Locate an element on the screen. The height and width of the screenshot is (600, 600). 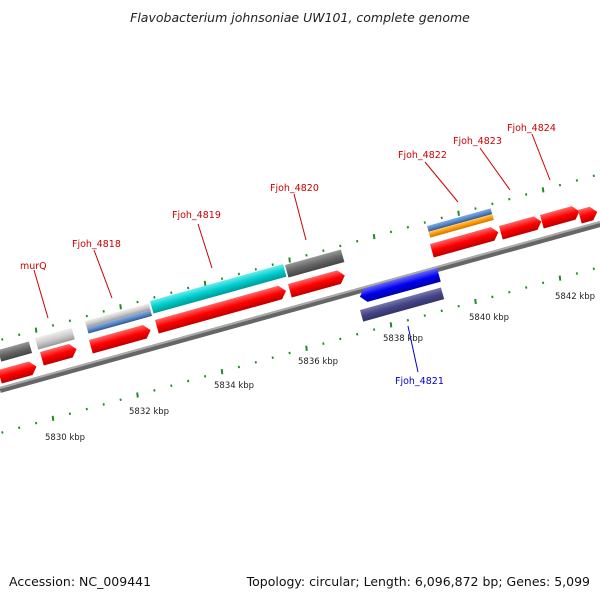
reverse-features is located at coordinates (402, 295).